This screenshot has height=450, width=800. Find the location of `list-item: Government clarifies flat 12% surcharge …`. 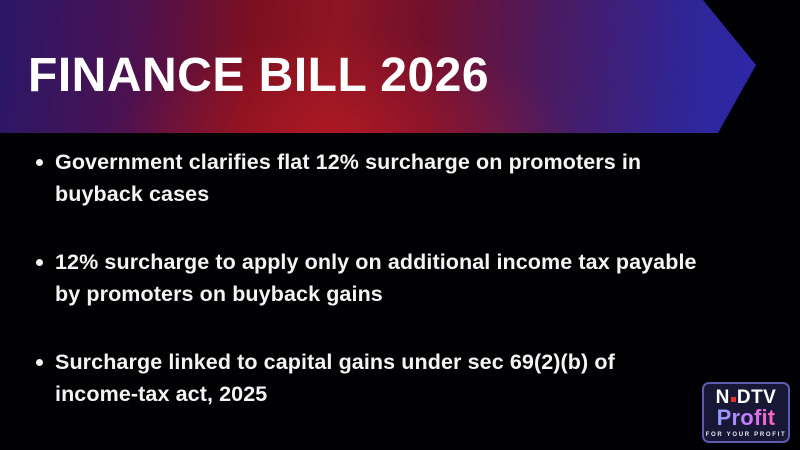

list-item: Government clarifies flat 12% surcharge … is located at coordinates (401, 178).